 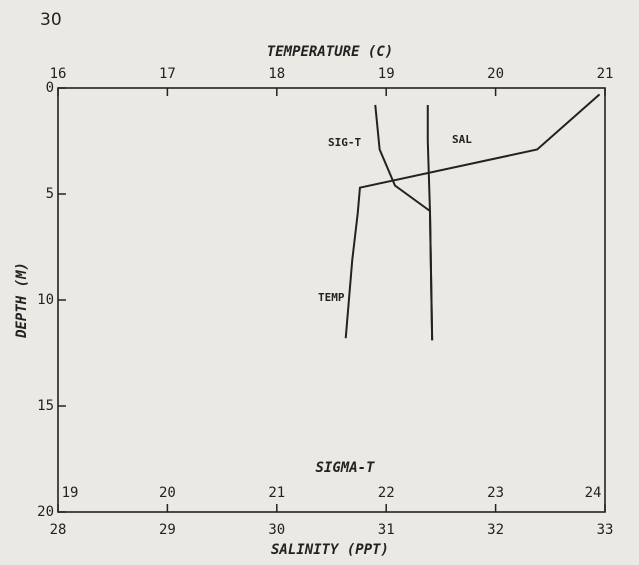 What do you see at coordinates (495, 493) in the screenshot?
I see `sigma_t-tick-label: 23` at bounding box center [495, 493].